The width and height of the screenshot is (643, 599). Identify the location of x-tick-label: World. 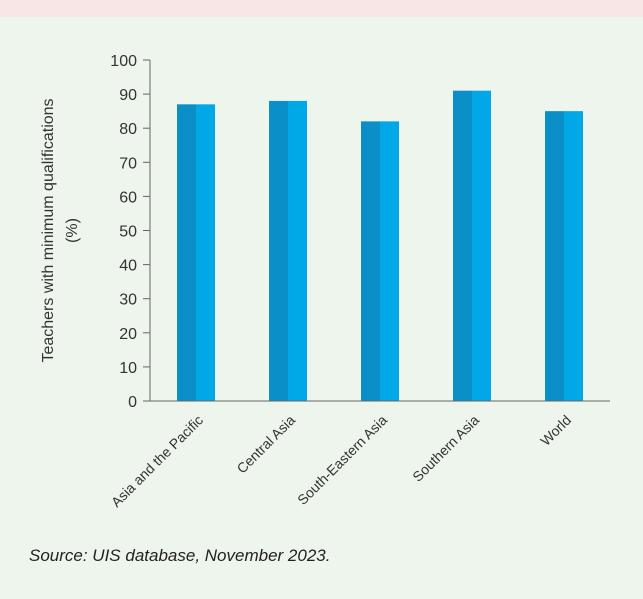
(555, 430).